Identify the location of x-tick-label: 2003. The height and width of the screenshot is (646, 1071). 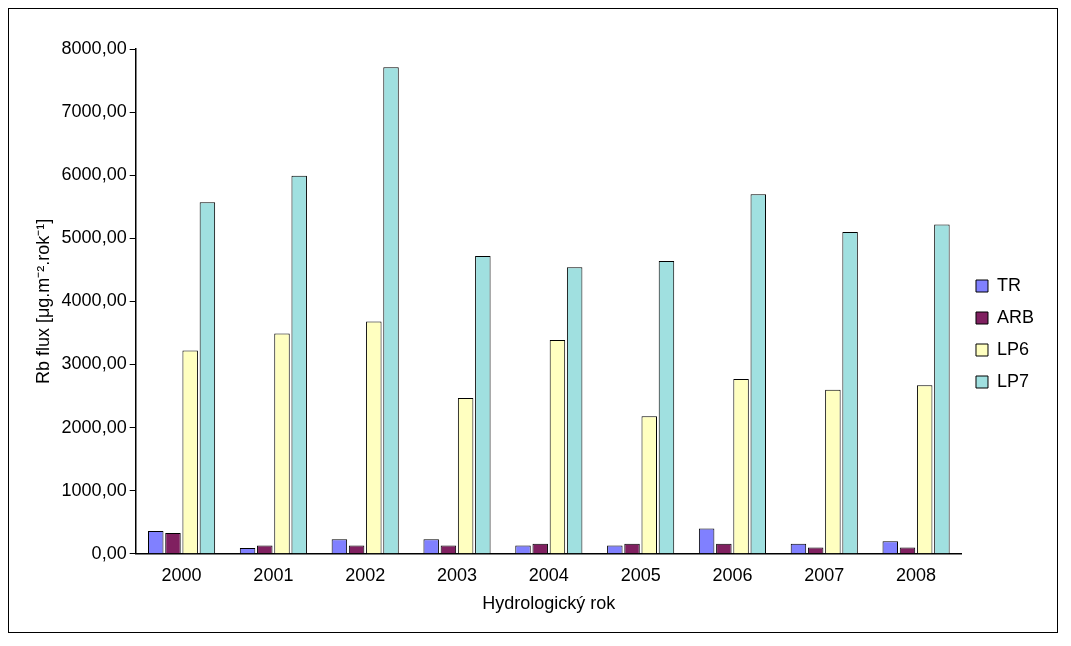
(457, 574).